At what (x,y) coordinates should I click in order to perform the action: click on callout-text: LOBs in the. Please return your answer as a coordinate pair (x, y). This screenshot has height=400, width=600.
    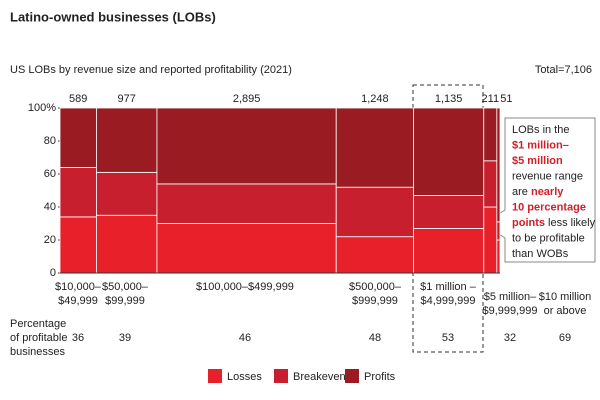
    Looking at the image, I should click on (540, 130).